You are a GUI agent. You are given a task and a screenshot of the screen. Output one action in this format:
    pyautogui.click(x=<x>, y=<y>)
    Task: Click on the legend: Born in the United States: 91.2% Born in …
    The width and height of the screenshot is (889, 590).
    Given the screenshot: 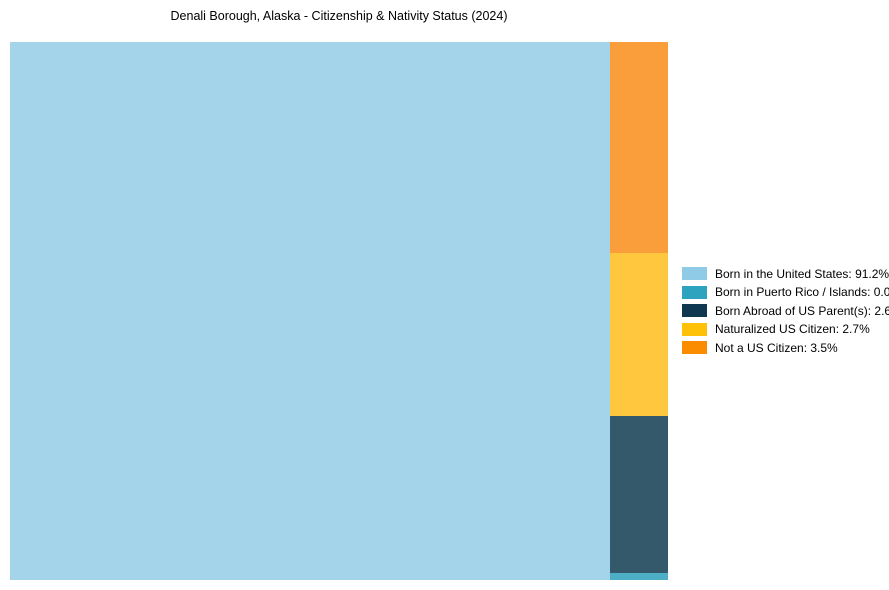 What is the action you would take?
    pyautogui.click(x=785, y=313)
    